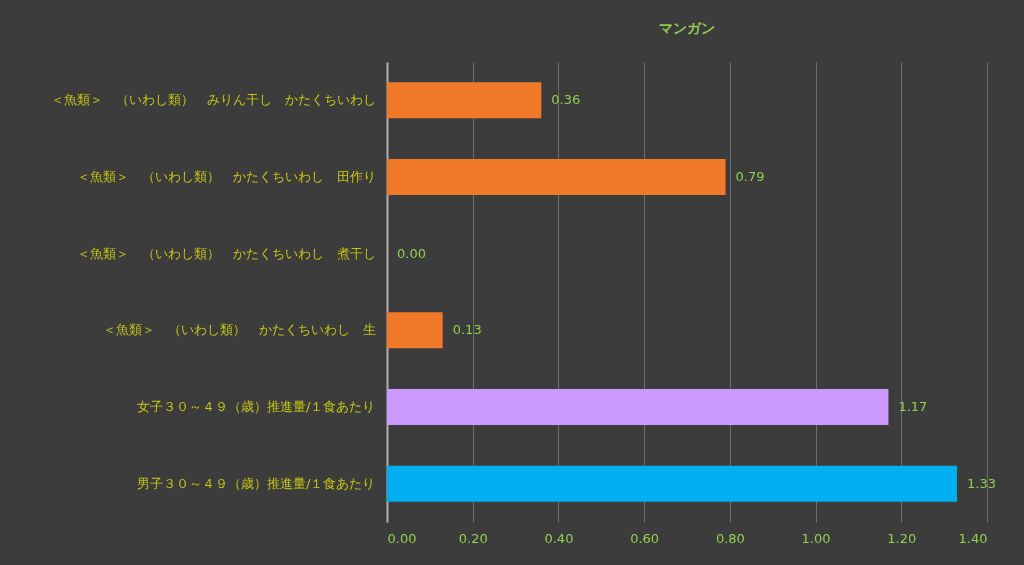  What do you see at coordinates (256, 483) in the screenshot?
I see `y-tick-label: 男子３０～４９（歳）推進量/１食あたり` at bounding box center [256, 483].